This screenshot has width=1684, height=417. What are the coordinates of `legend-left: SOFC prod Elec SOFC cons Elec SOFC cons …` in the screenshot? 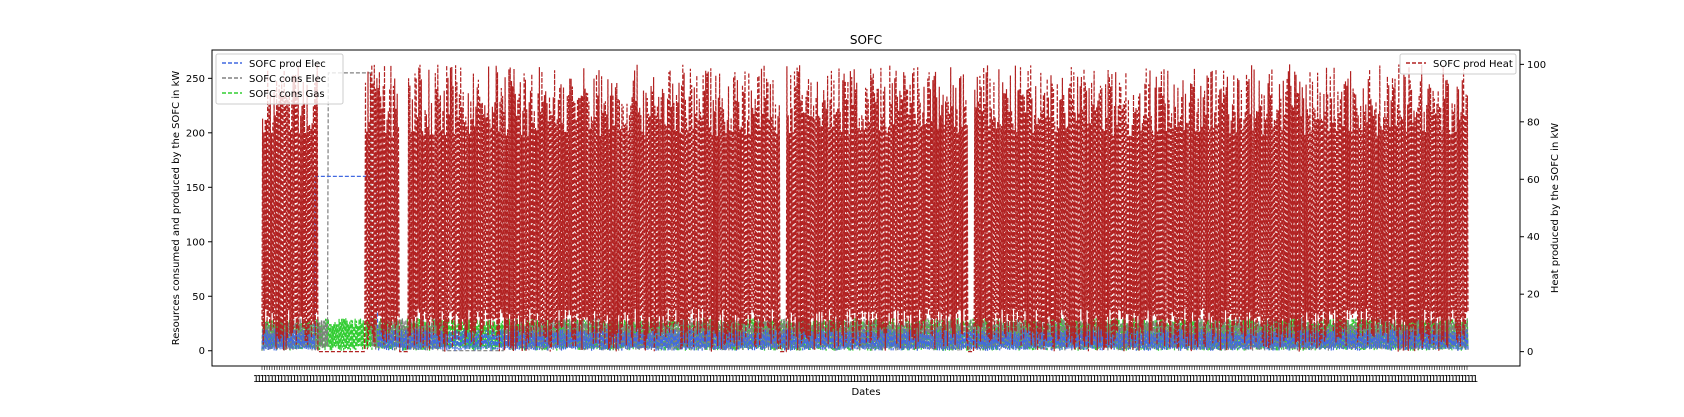 It's located at (279, 79).